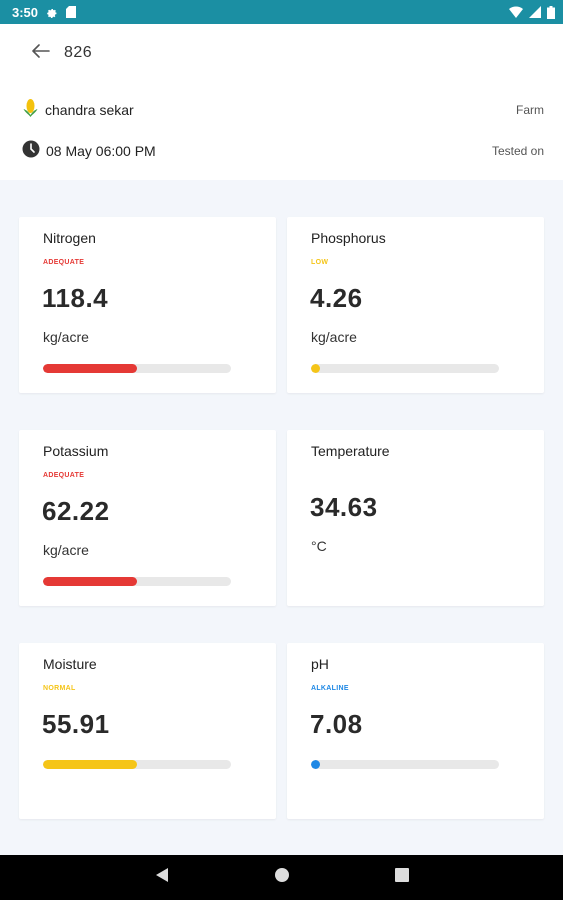 This screenshot has width=563, height=900. I want to click on card-value: 7.08, so click(336, 724).